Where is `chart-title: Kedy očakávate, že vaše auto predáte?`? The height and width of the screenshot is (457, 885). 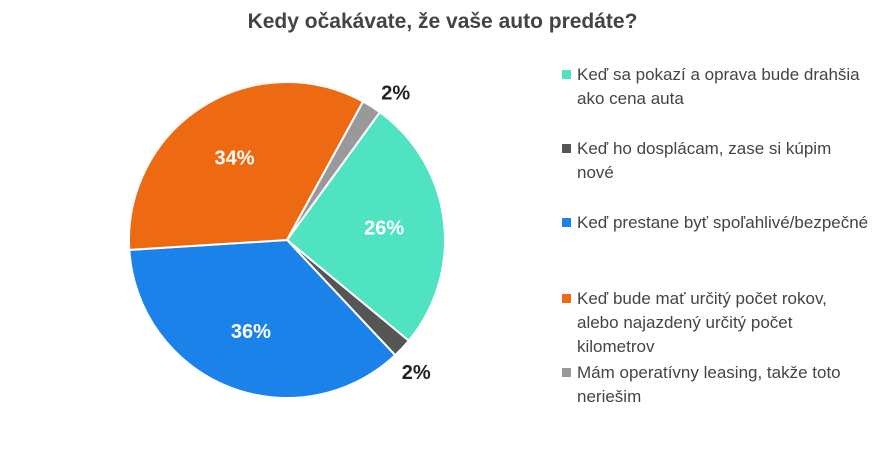 chart-title: Kedy očakávate, že vaše auto predáte? is located at coordinates (442, 21).